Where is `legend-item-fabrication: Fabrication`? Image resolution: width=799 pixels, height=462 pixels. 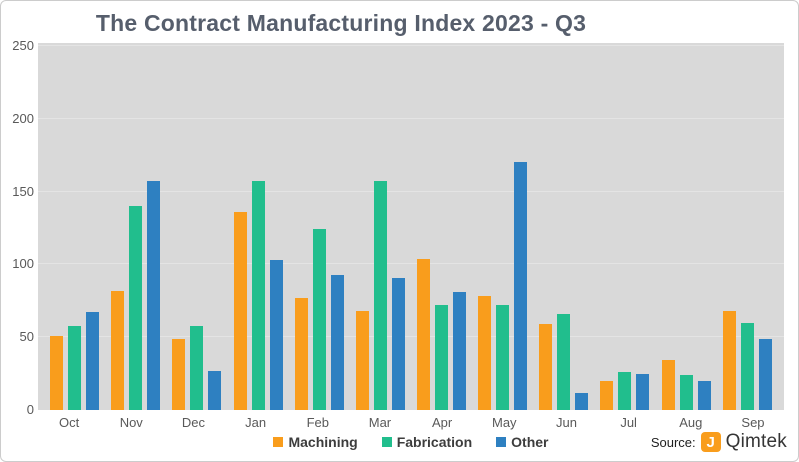 legend-item-fabrication: Fabrication is located at coordinates (427, 442).